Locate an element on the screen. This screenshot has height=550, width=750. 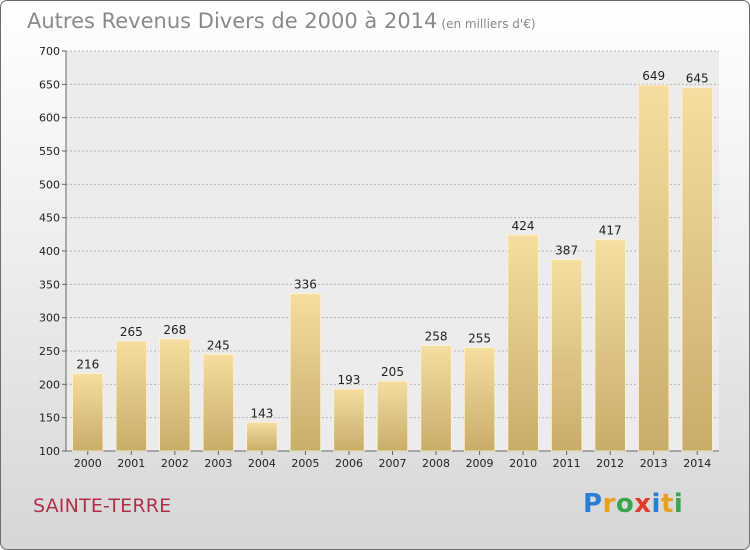
bar-value-label: 387 is located at coordinates (566, 251).